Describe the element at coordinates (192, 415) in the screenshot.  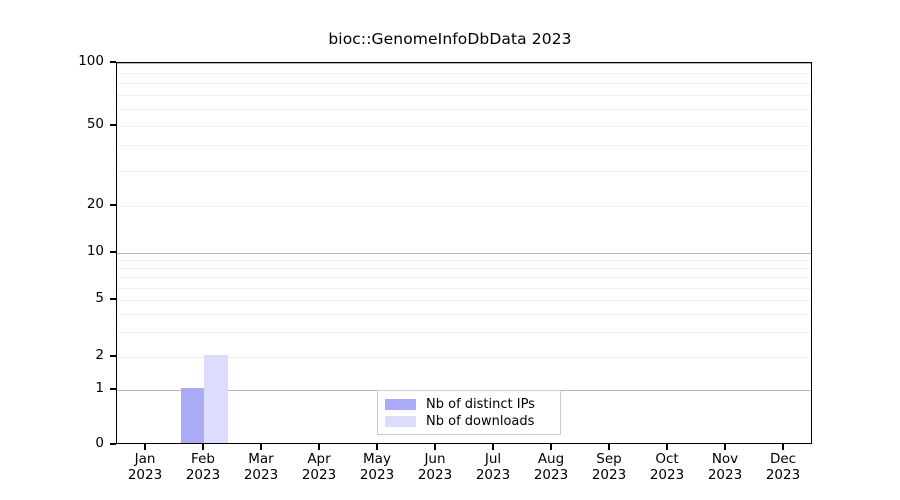
I see `bar-nb-of-distinct-ips` at that location.